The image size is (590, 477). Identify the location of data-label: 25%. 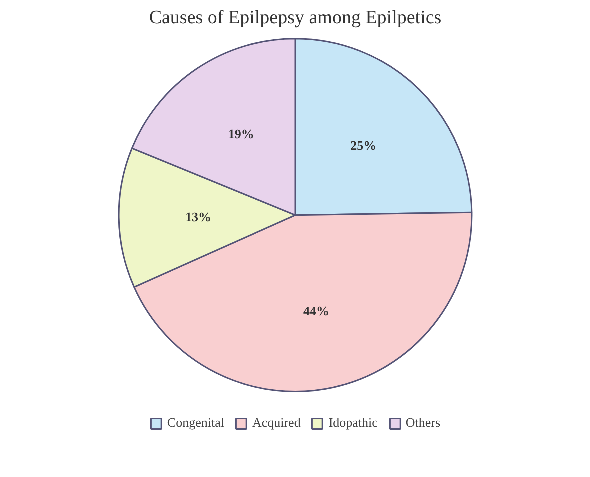
(363, 145).